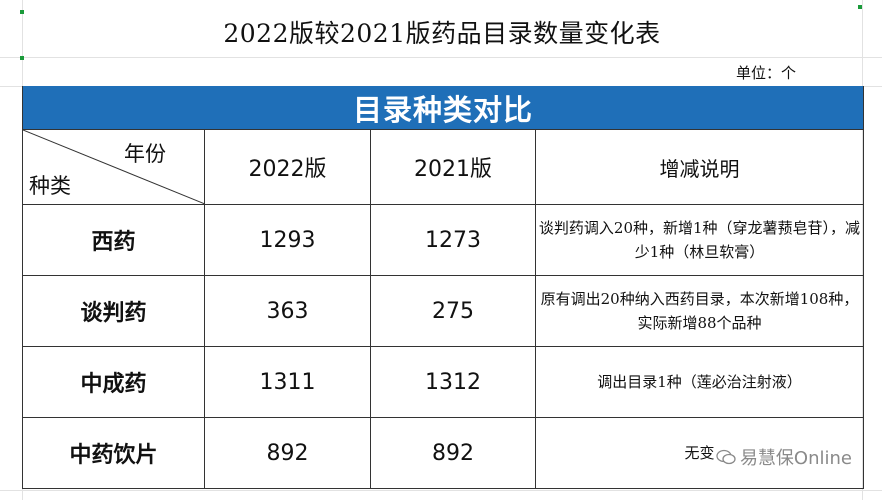  Describe the element at coordinates (287, 311) in the screenshot. I see `value-2022: 363` at that location.